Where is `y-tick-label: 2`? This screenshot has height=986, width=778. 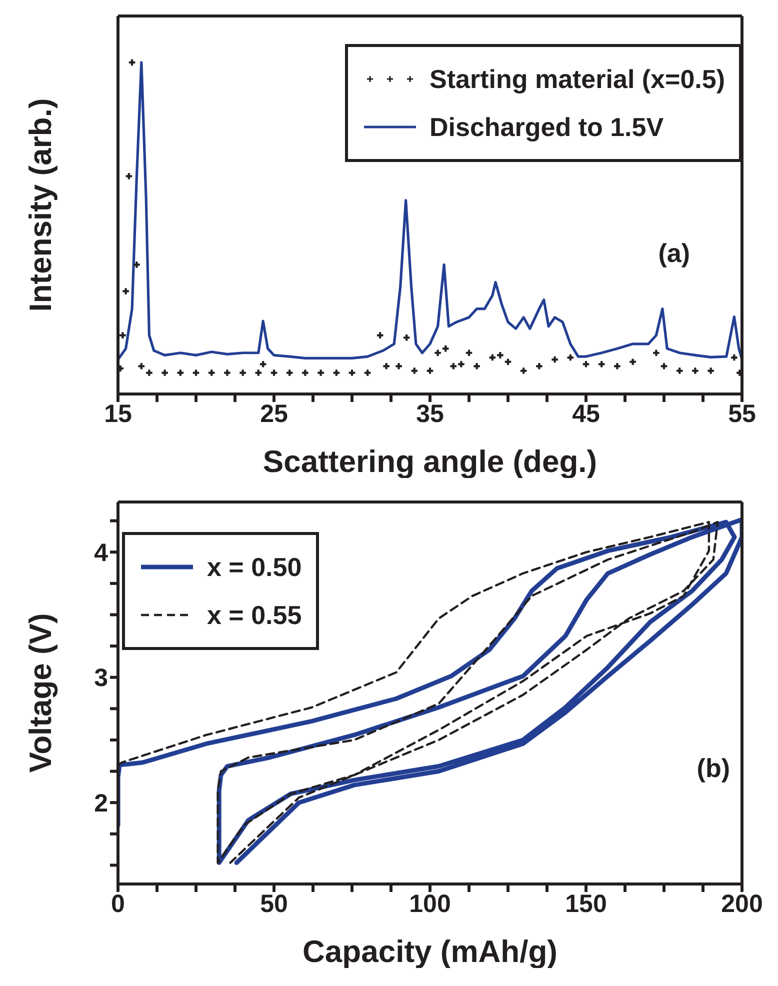 y-tick-label: 2 is located at coordinates (101, 803).